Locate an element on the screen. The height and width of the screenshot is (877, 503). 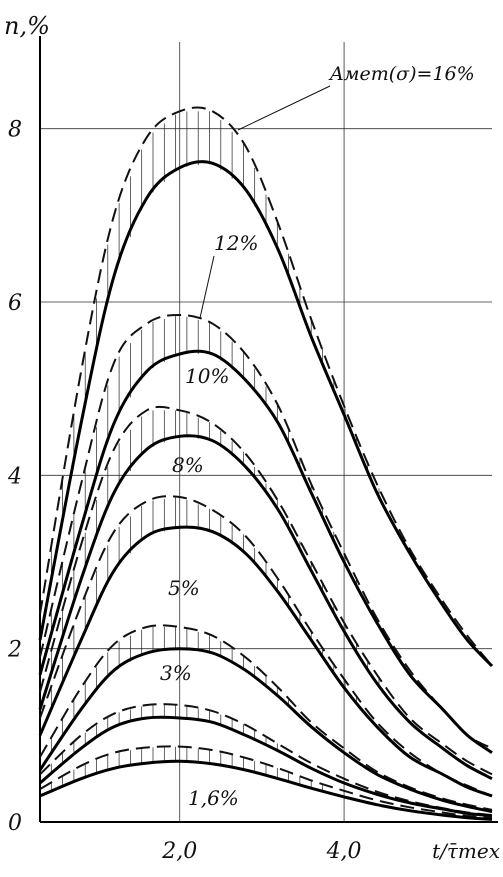
y-tick-label: 4 is located at coordinates (14, 476).